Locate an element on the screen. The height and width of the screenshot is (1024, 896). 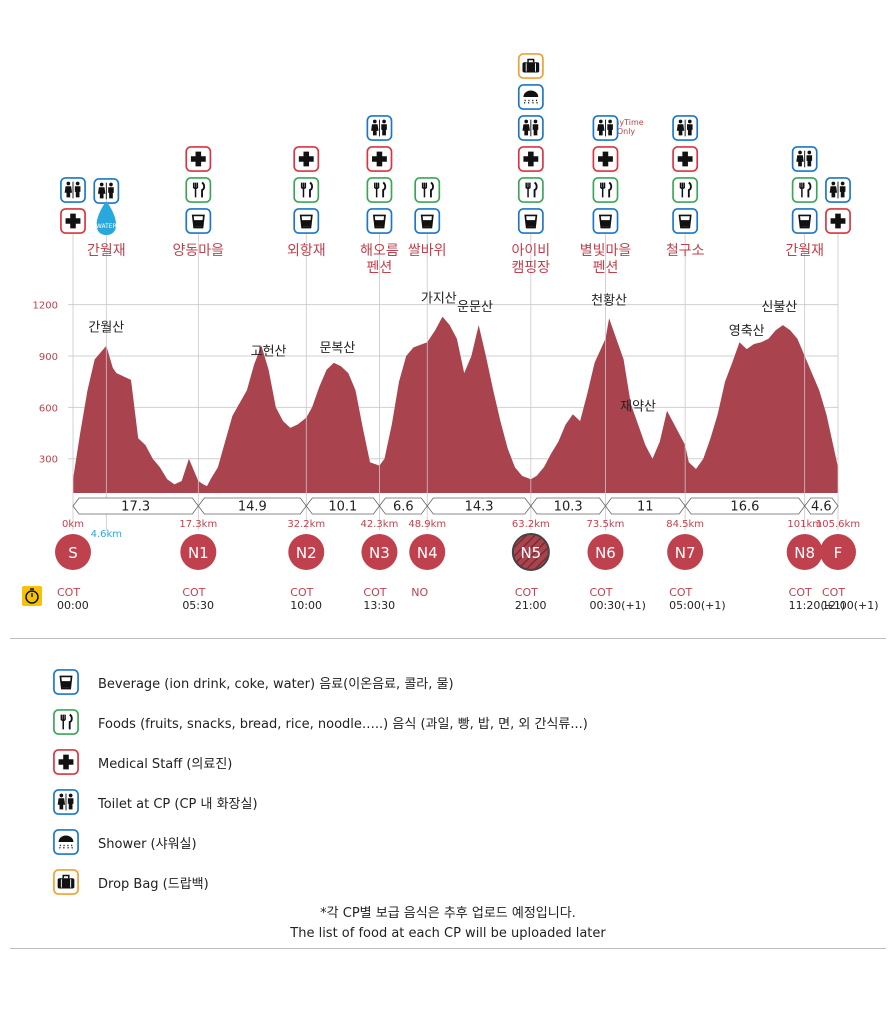
segment-distance-label: 4.6 is located at coordinates (821, 507).